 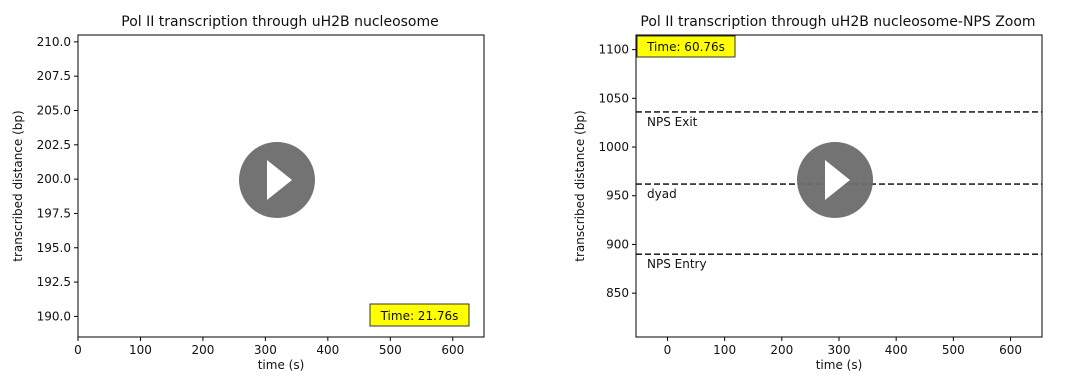 What do you see at coordinates (613, 50) in the screenshot?
I see `y-tick-label: 1100` at bounding box center [613, 50].